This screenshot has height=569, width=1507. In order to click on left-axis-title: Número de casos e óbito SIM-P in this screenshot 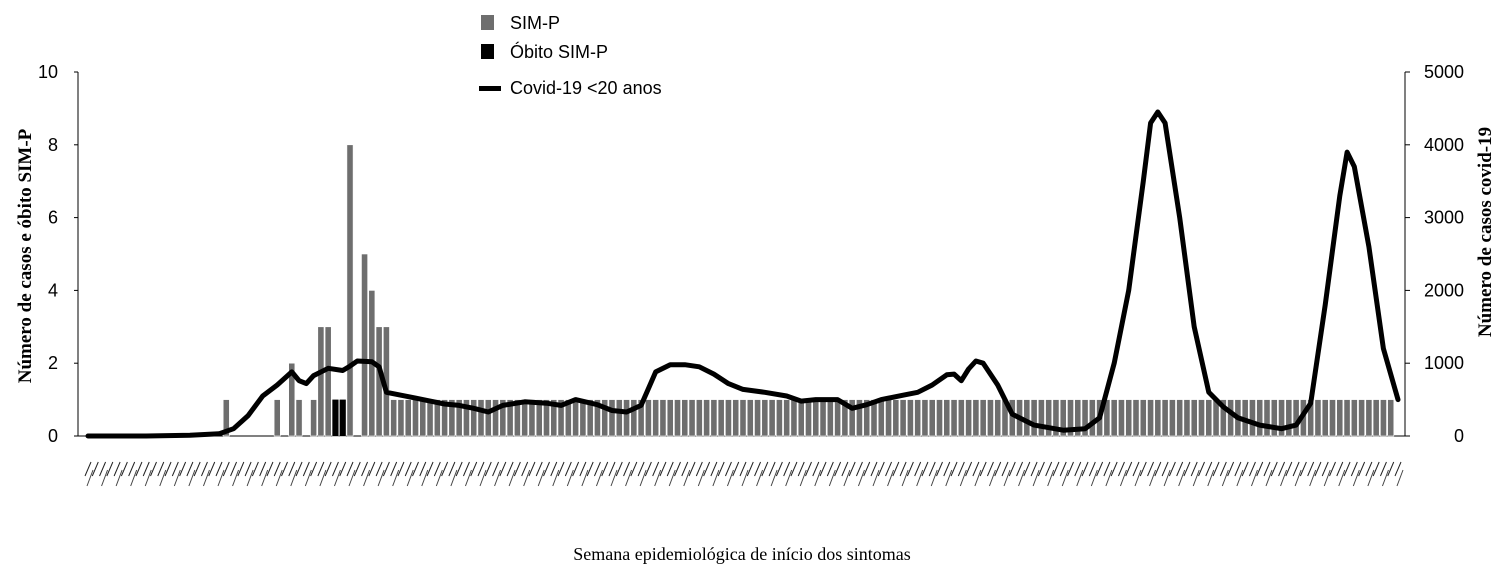, I will do `click(25, 255)`.